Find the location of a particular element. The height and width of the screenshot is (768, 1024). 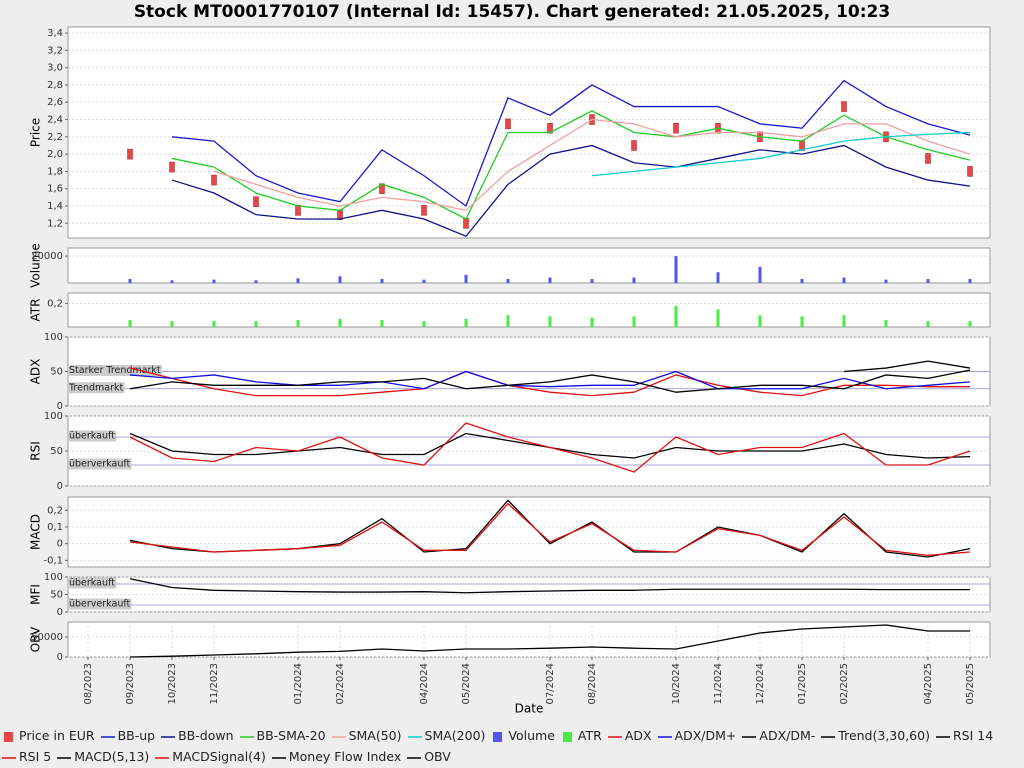

y-tick-label: 0,1 is located at coordinates (55, 527).